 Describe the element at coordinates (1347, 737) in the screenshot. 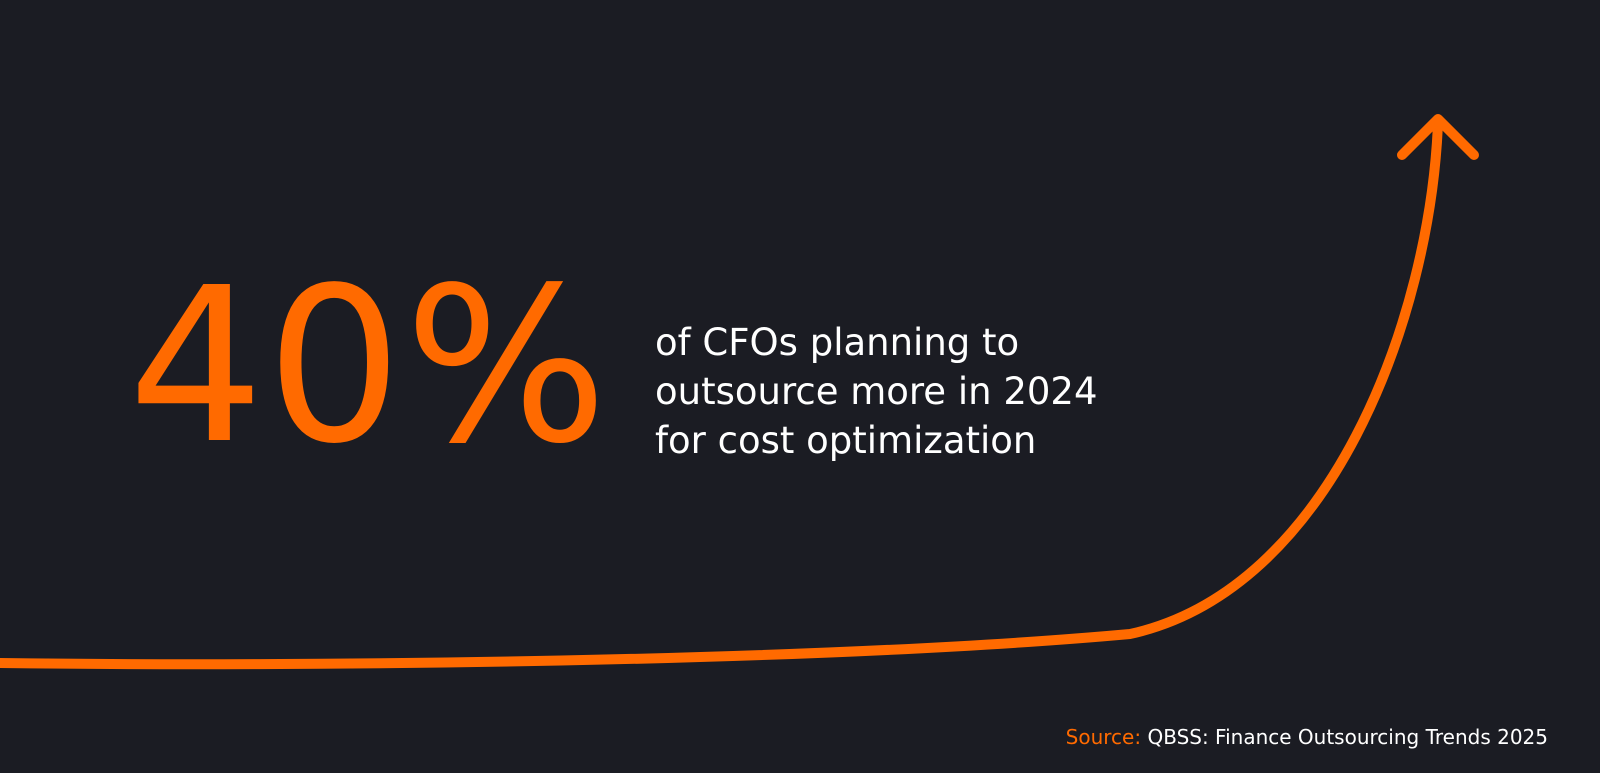

I see `source-text: QBSS: Finance Outsourcing Trends 2025` at that location.